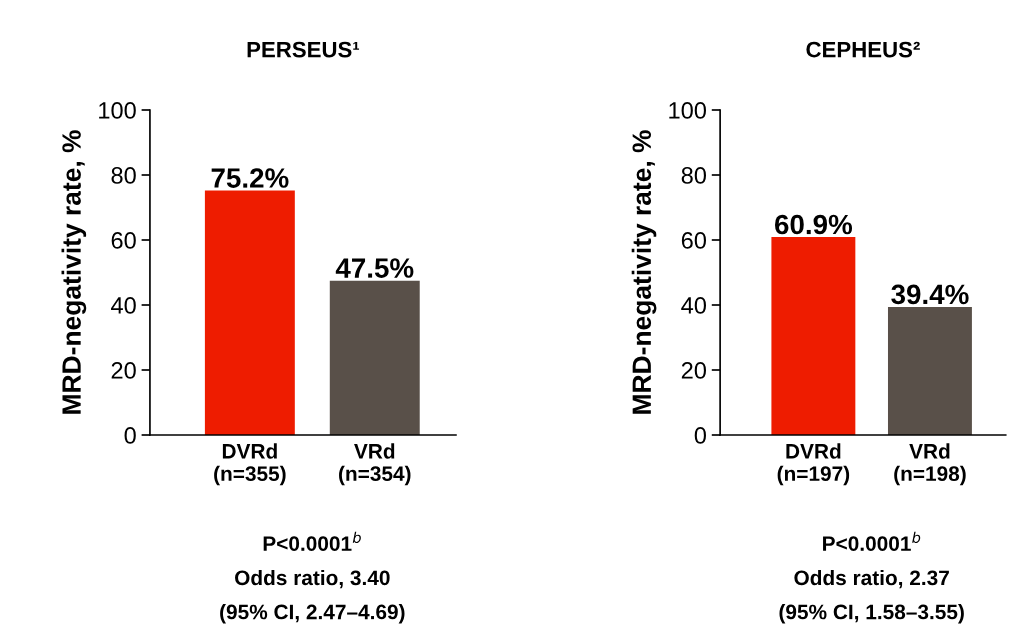 The image size is (1020, 625). Describe the element at coordinates (814, 224) in the screenshot. I see `data-label: 60.9%` at that location.